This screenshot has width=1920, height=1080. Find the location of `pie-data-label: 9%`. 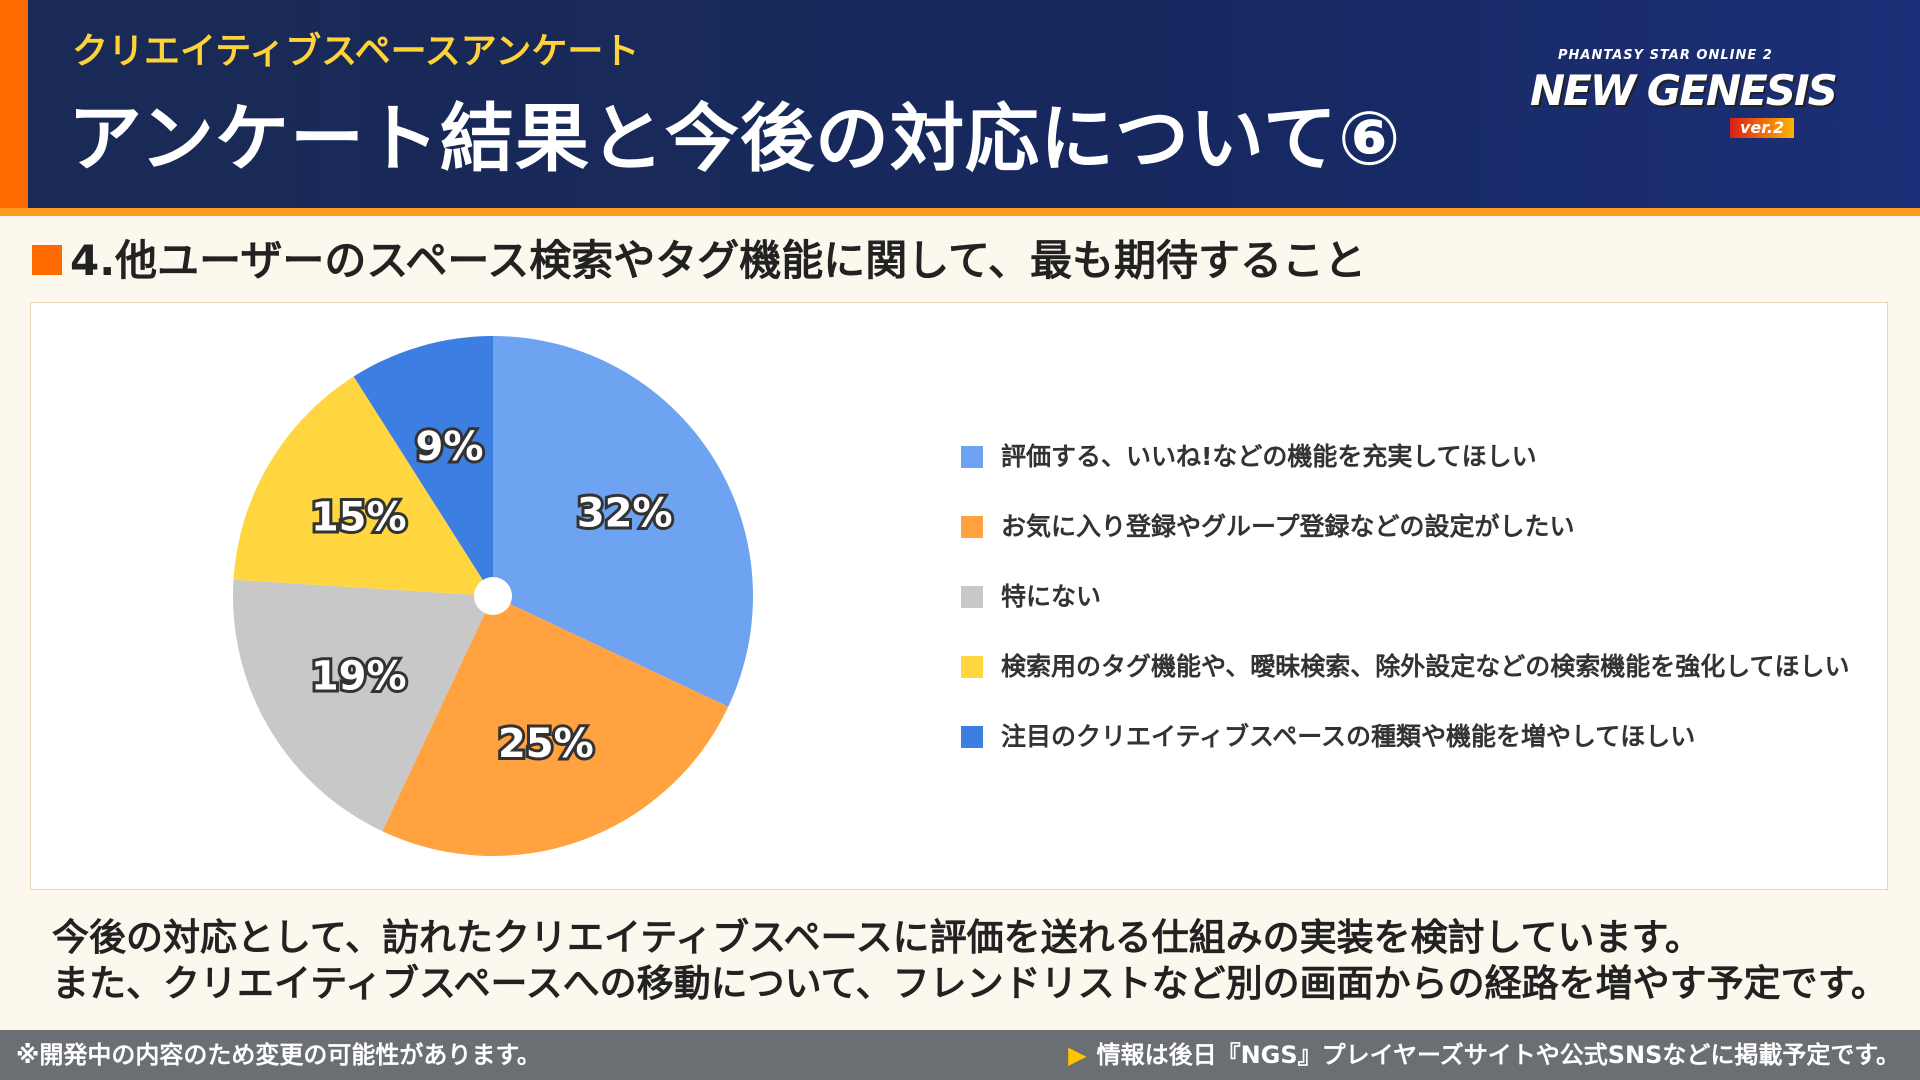

pie-data-label: 9% is located at coordinates (450, 447).